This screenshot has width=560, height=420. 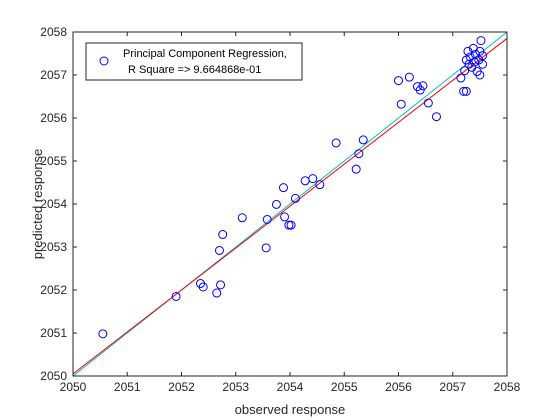 What do you see at coordinates (290, 387) in the screenshot?
I see `x-tick-label: 2054` at bounding box center [290, 387].